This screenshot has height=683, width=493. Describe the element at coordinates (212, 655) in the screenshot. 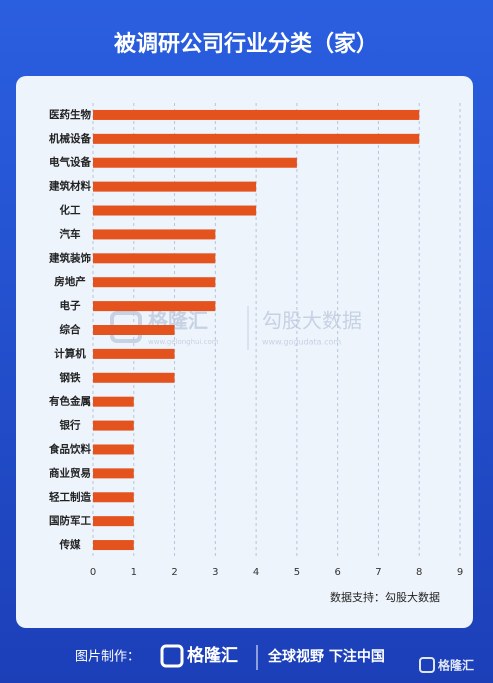

I see `footer-brand: 格隆汇` at that location.